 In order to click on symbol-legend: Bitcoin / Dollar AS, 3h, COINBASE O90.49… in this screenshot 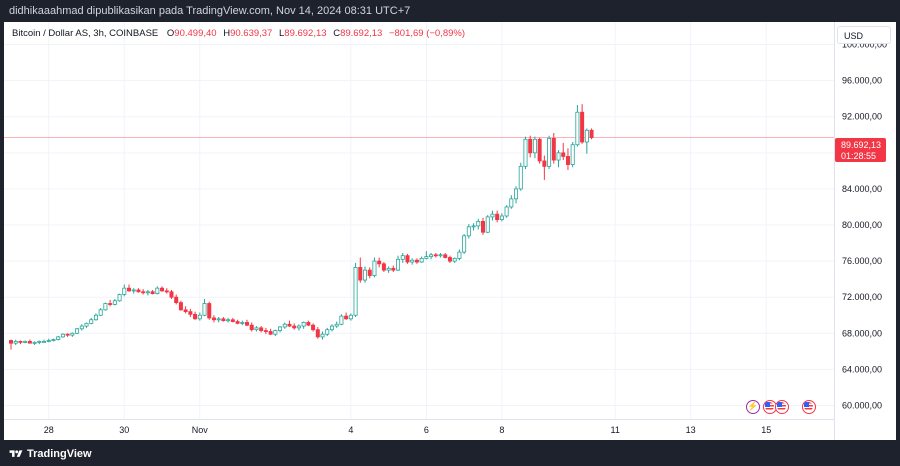, I will do `click(238, 33)`.